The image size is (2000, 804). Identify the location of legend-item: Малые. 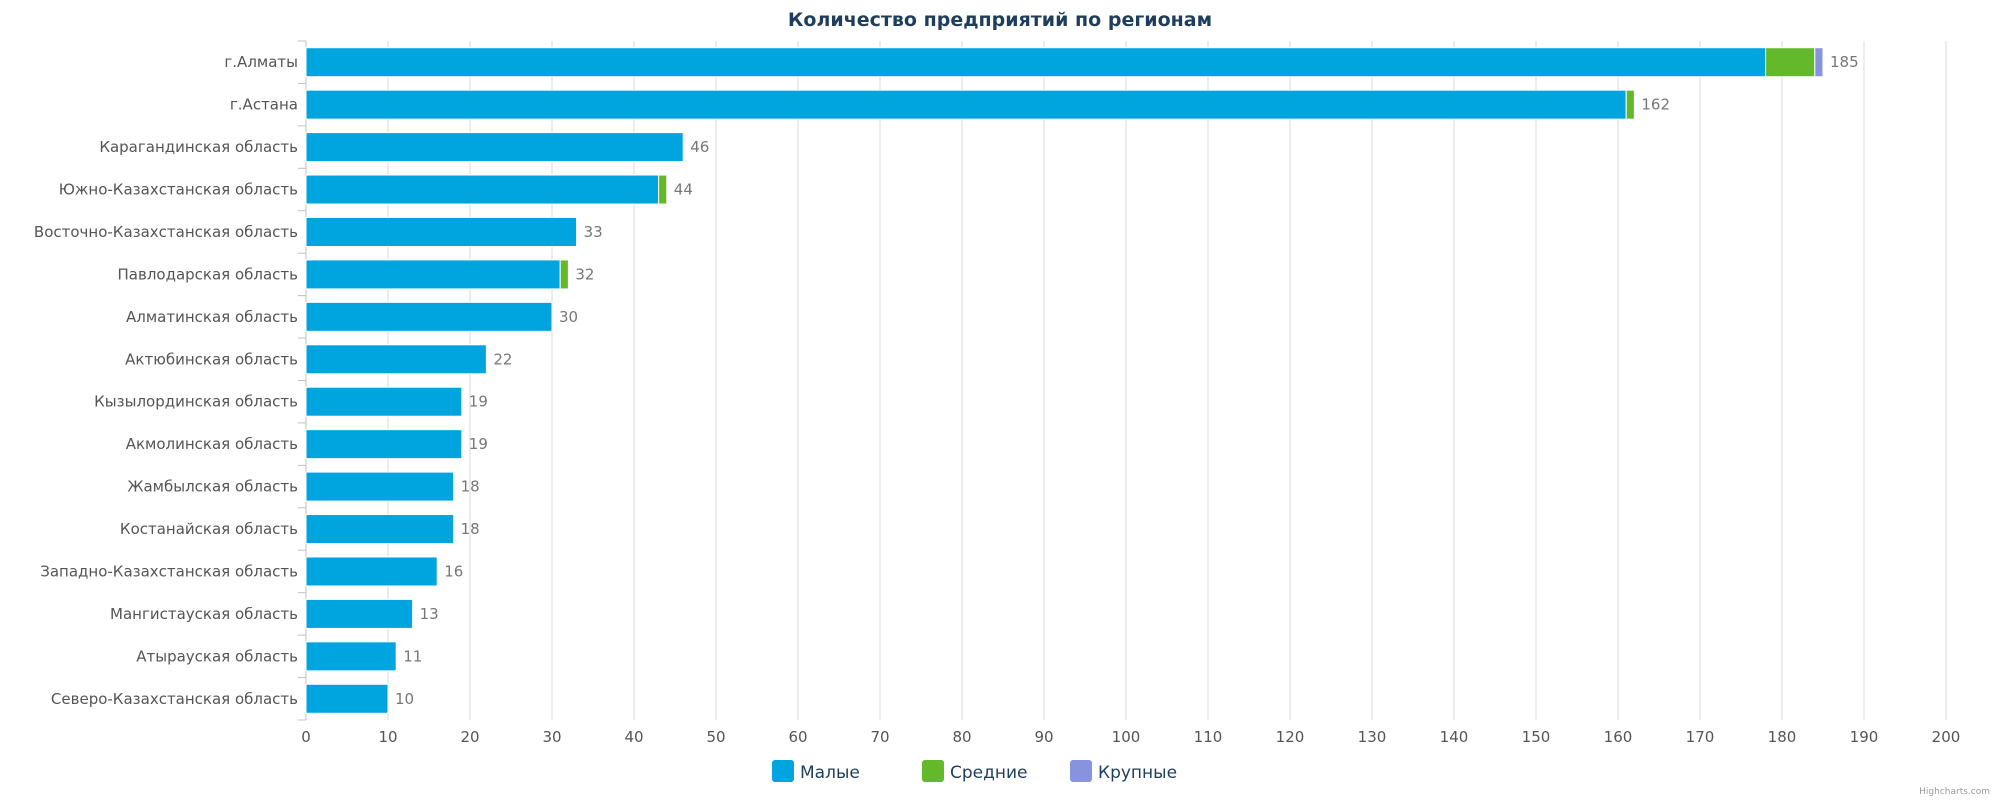
(830, 773).